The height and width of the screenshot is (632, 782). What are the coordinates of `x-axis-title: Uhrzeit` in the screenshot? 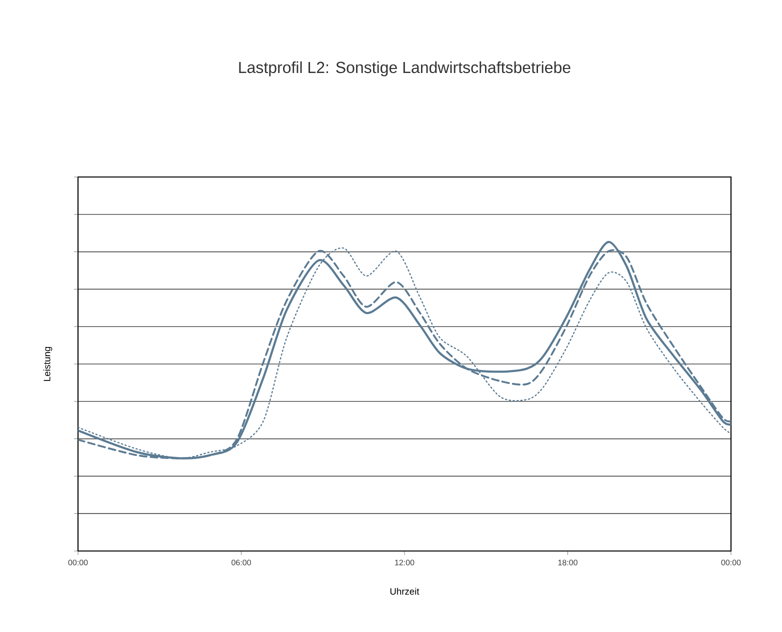 It's located at (405, 591).